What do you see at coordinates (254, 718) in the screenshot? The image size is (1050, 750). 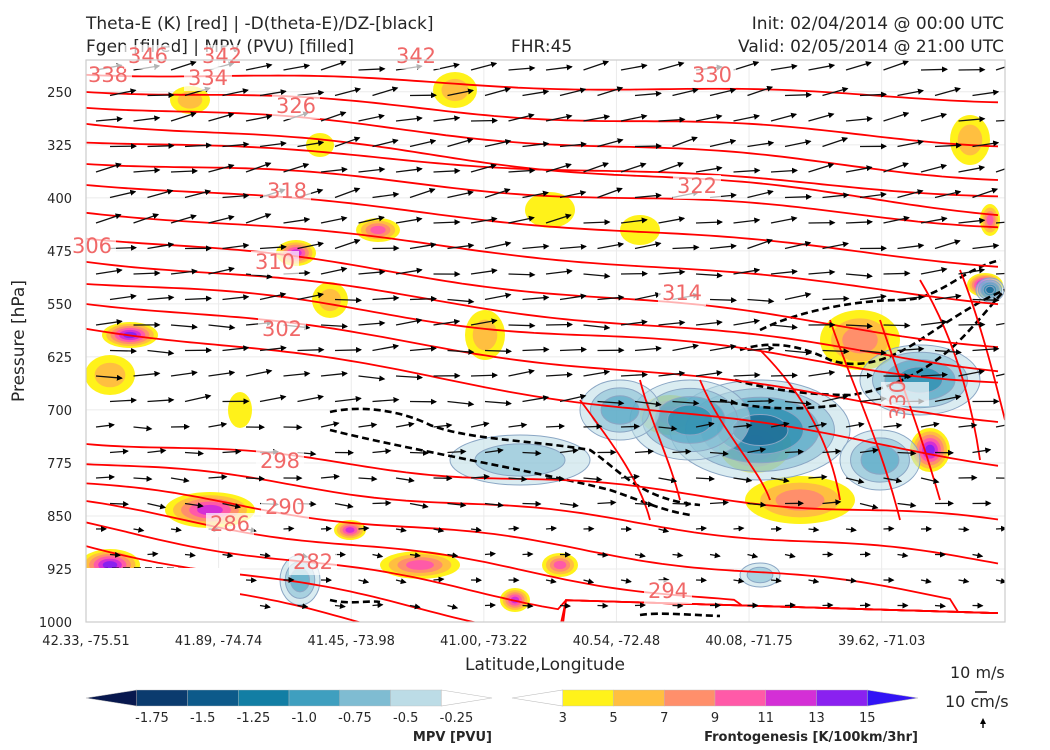 I see `colorbar-tick-label: -1.25` at bounding box center [254, 718].